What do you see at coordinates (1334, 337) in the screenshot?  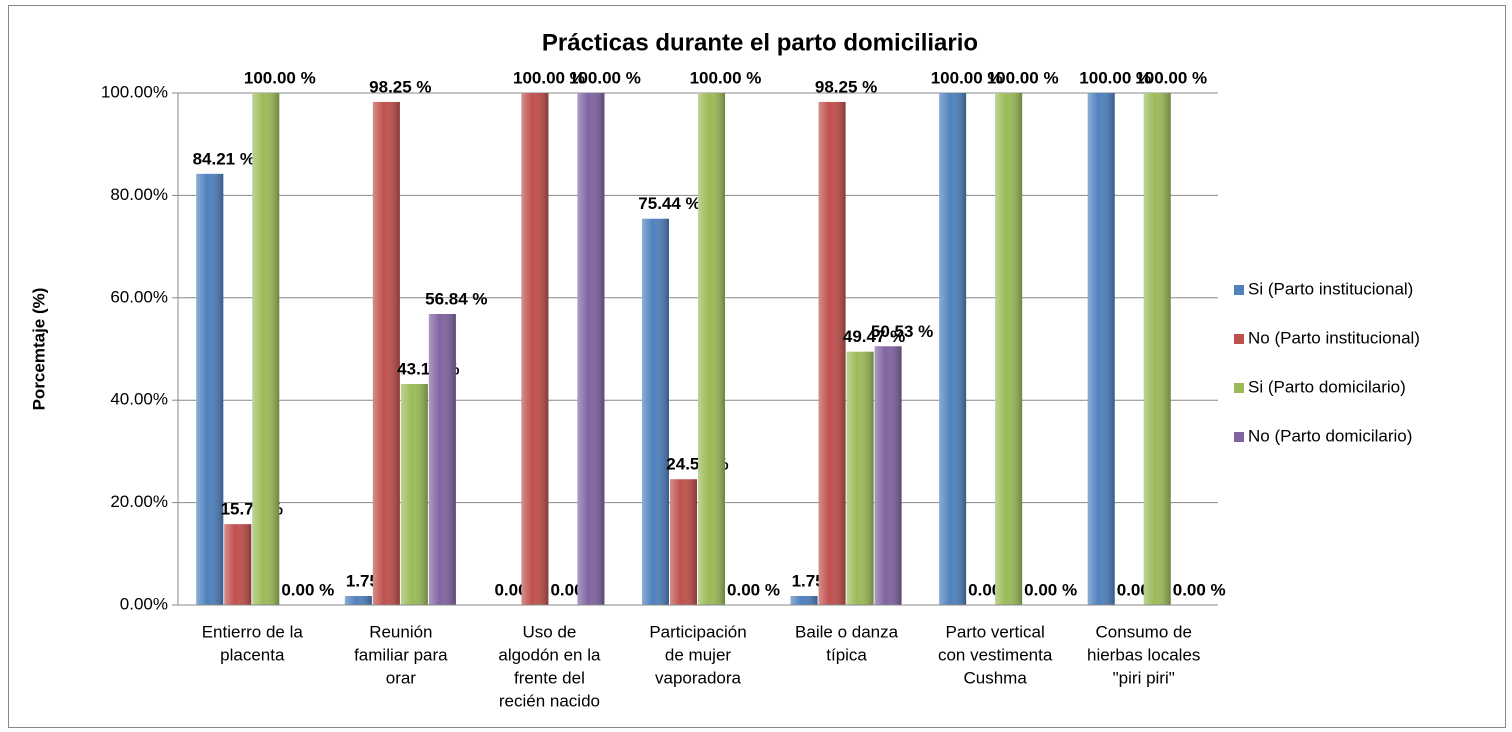 I see `legend-label: No (Parto institucional)` at bounding box center [1334, 337].